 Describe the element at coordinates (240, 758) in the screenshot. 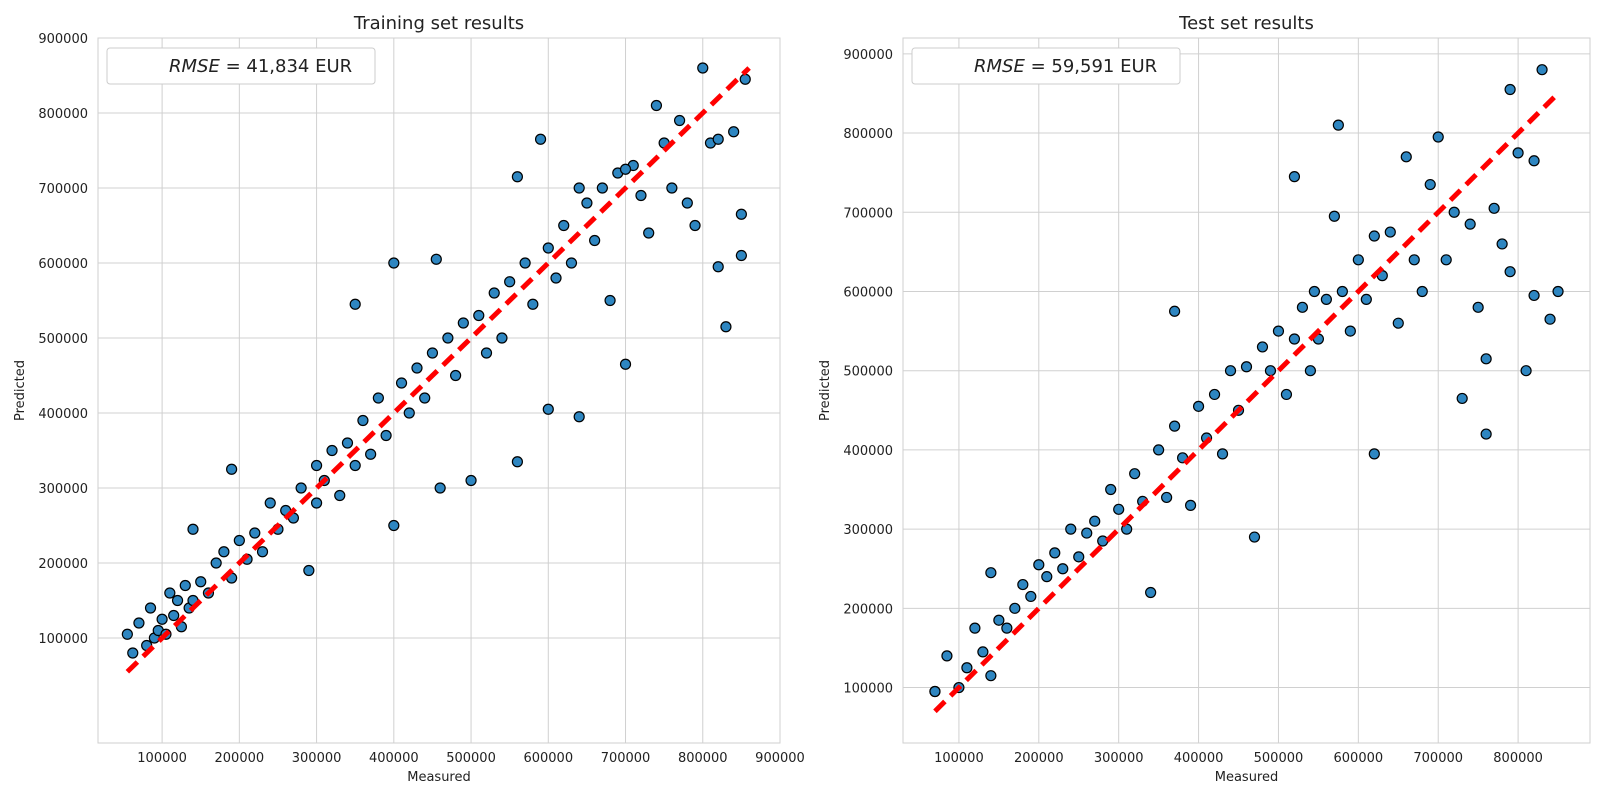

I see `training-x-tick-label: 200000` at that location.